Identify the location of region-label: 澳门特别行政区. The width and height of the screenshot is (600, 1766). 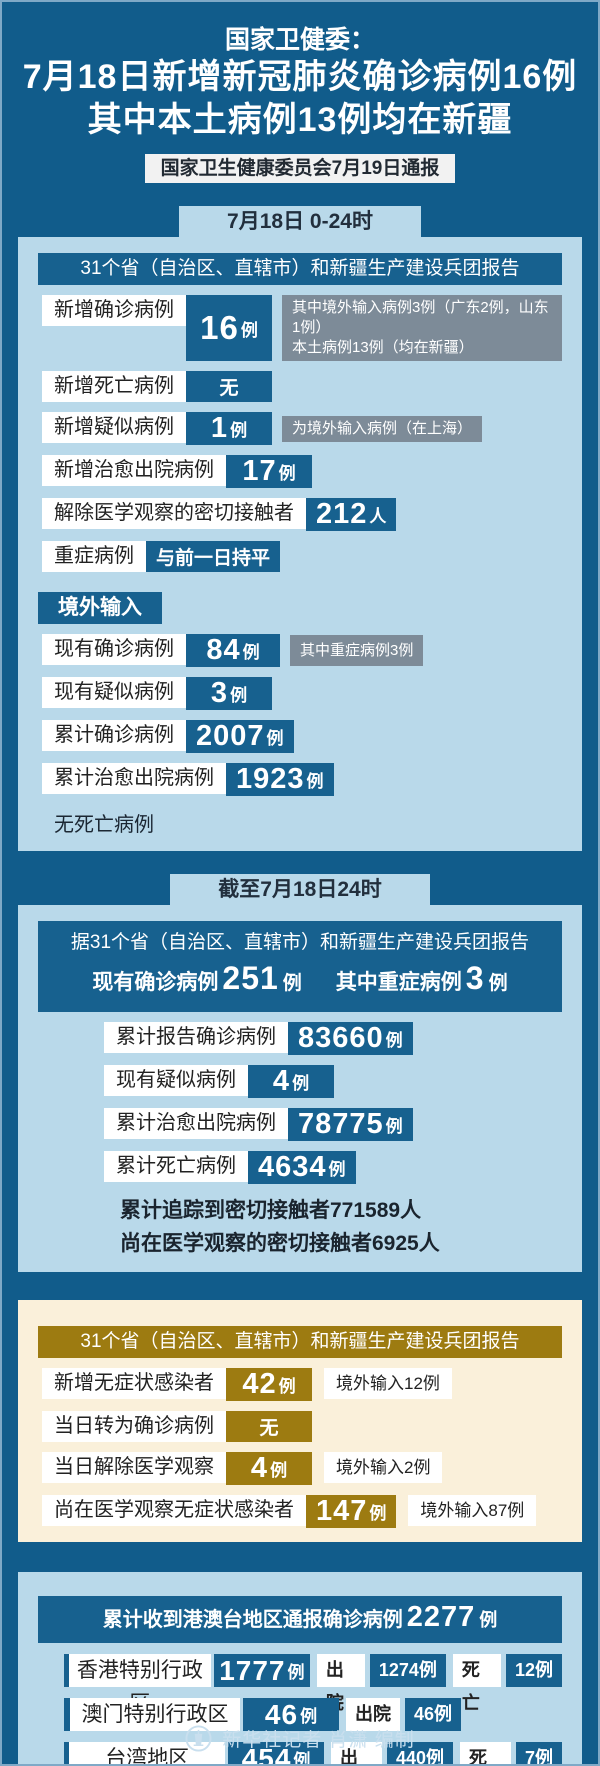
(155, 1714).